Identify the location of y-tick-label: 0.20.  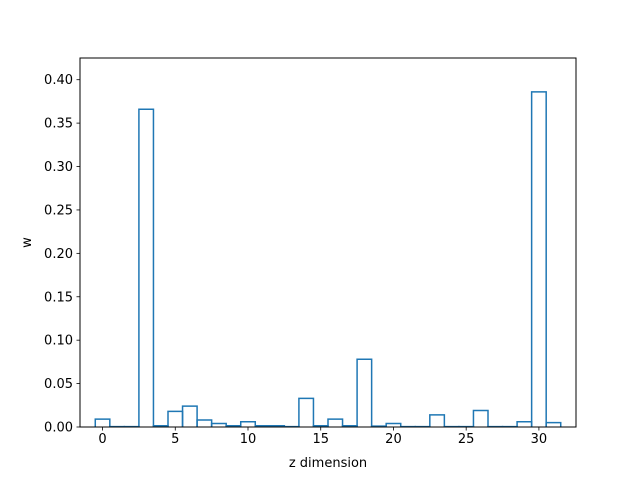
(58, 254).